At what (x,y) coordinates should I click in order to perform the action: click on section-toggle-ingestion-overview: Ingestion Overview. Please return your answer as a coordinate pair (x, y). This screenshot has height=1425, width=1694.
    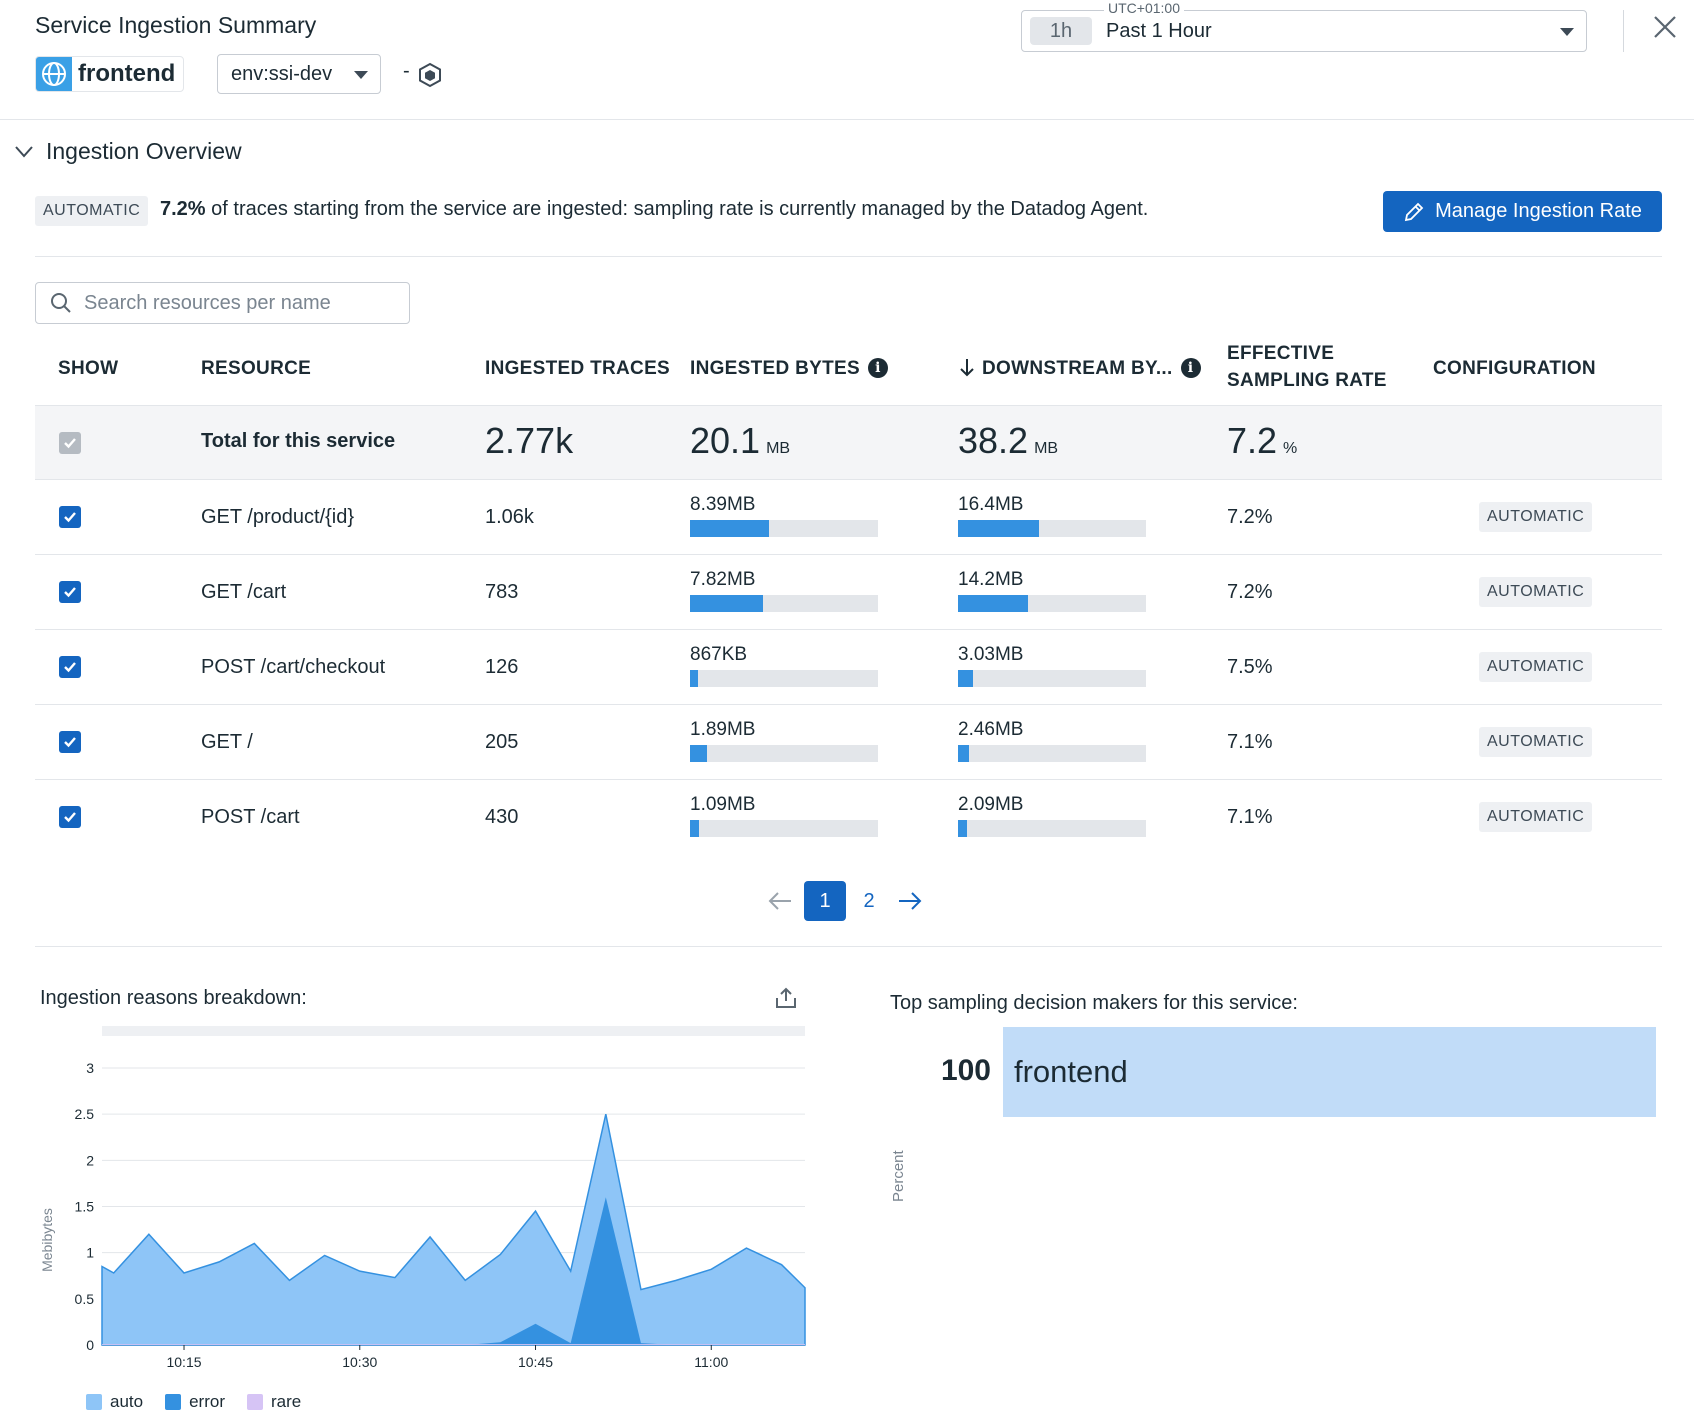
    Looking at the image, I should click on (128, 151).